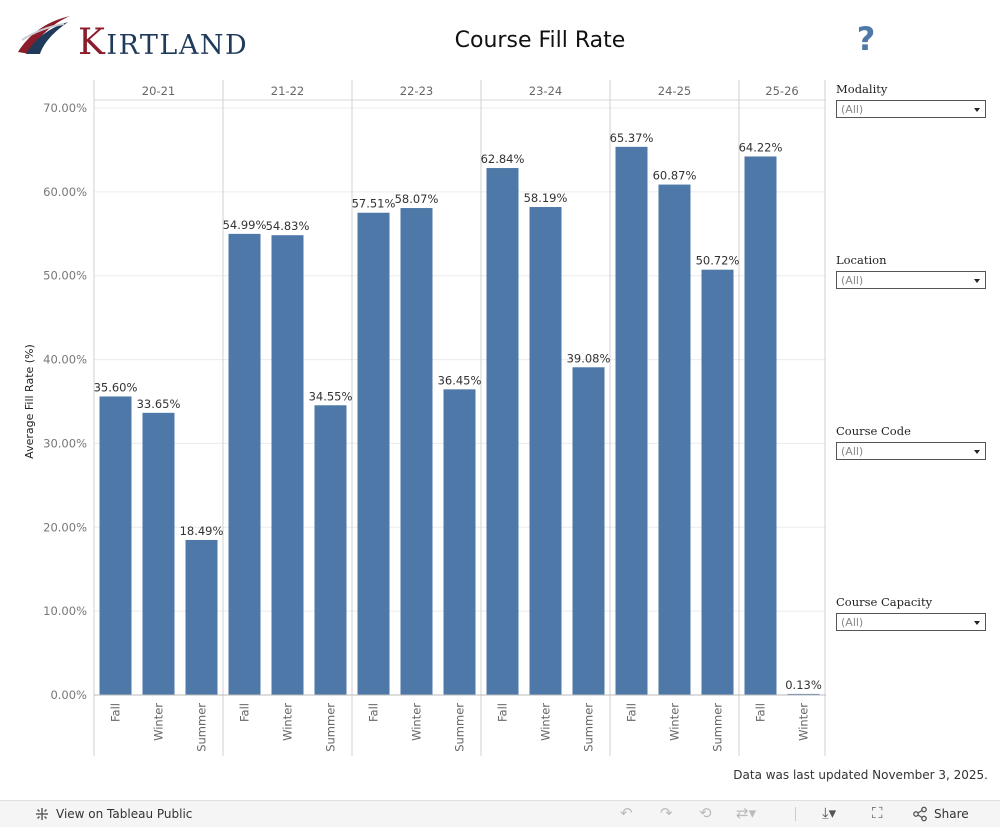  I want to click on help-icon: ?, so click(866, 39).